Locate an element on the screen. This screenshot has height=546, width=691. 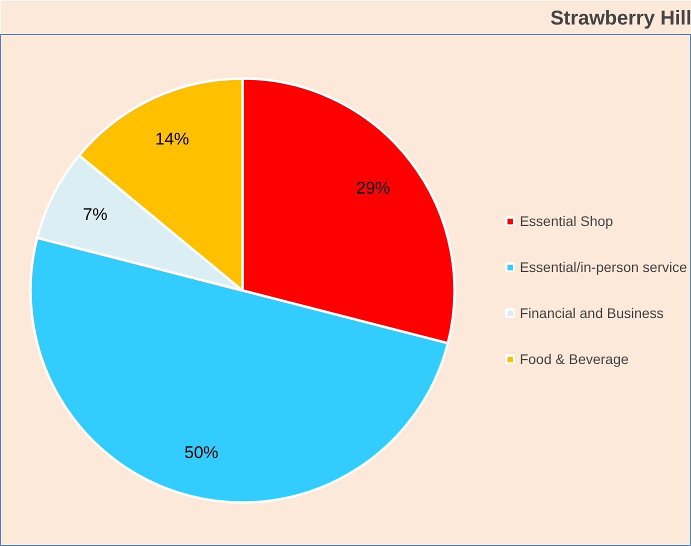
legend-label: Essential Shop is located at coordinates (567, 221).